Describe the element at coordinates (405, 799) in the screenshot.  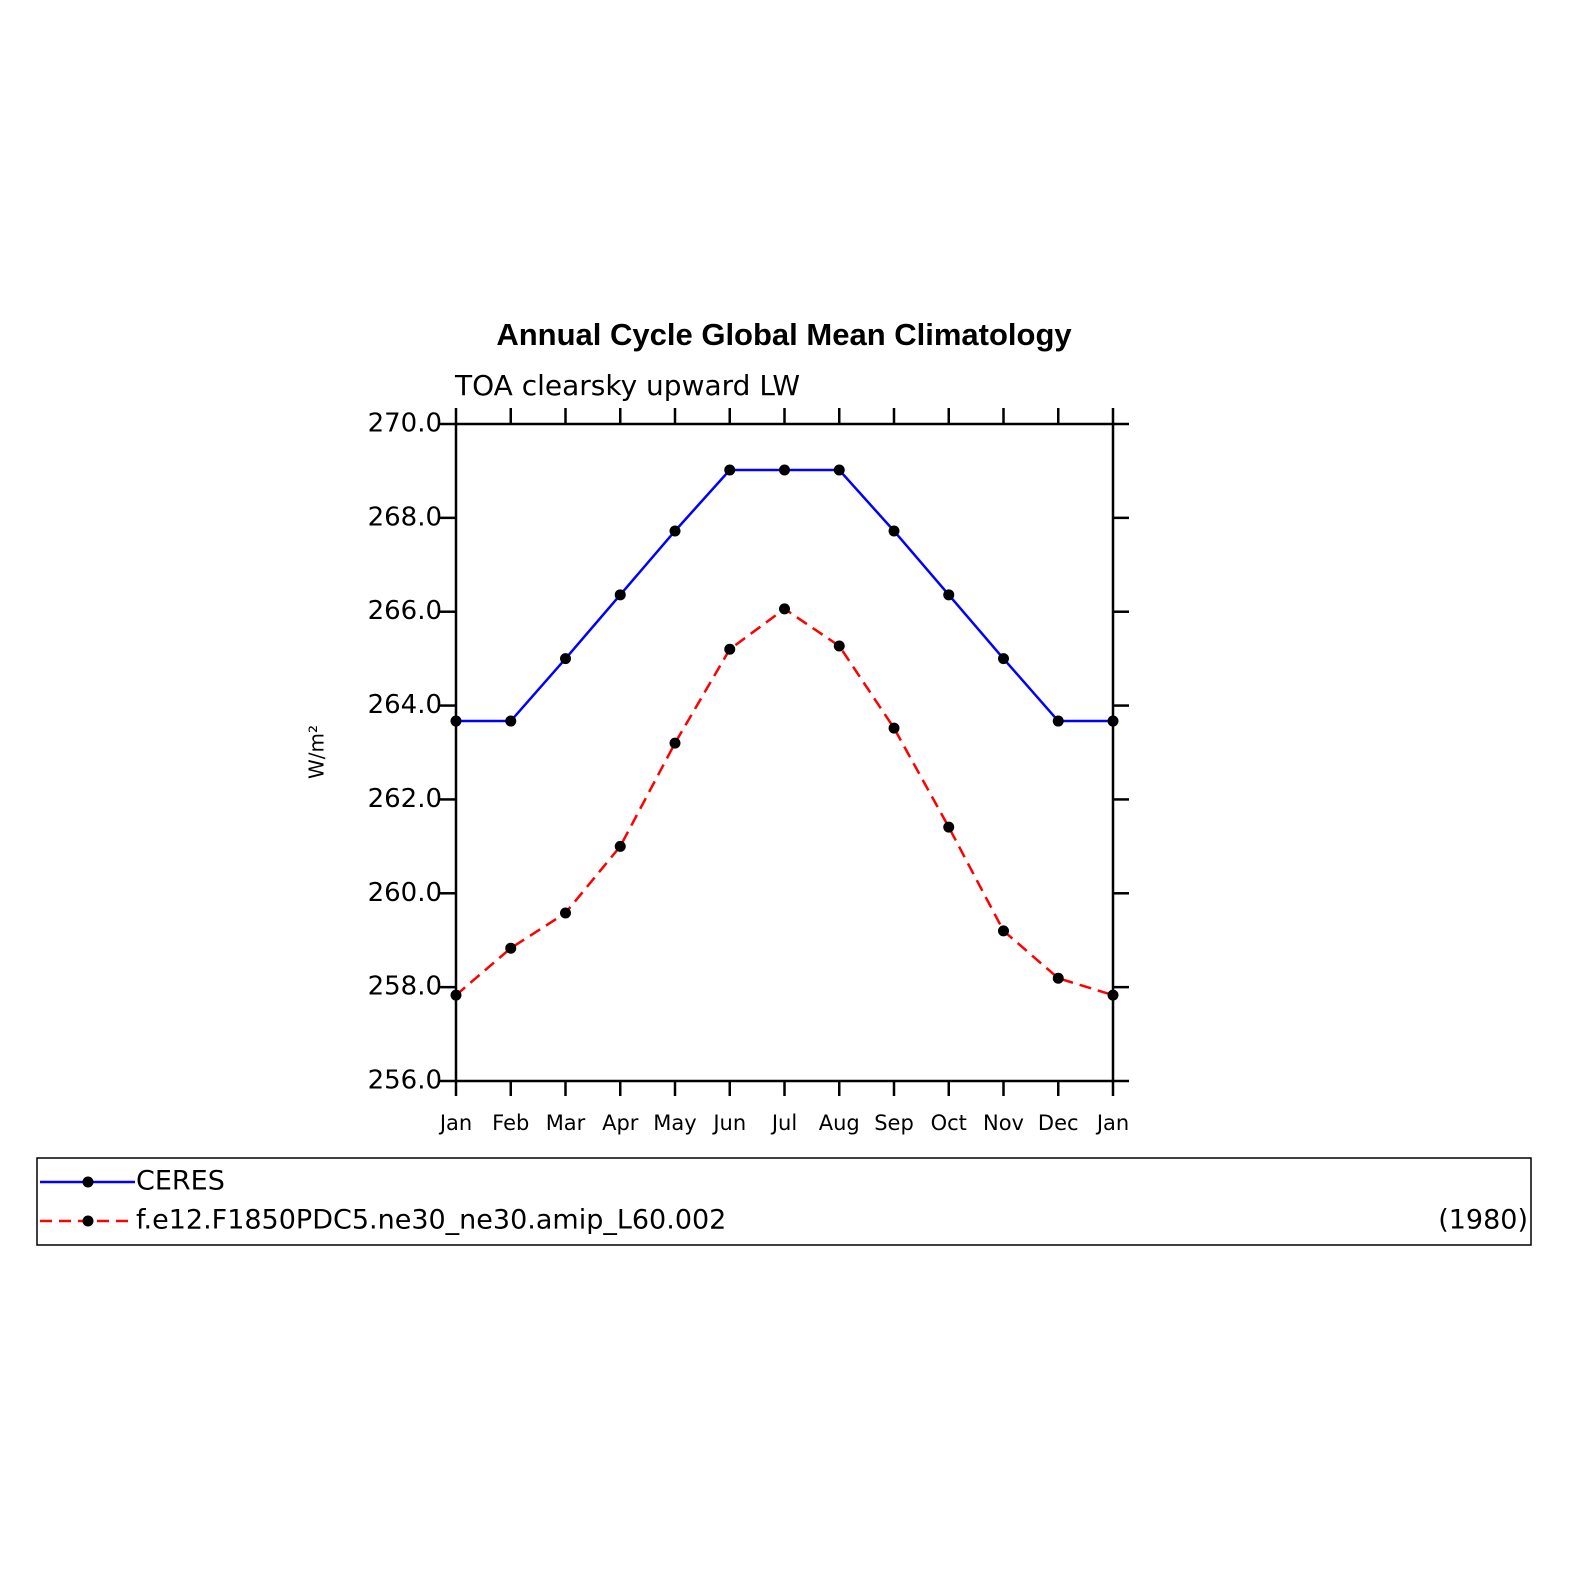
I see `y-tick-label: 262.0` at that location.